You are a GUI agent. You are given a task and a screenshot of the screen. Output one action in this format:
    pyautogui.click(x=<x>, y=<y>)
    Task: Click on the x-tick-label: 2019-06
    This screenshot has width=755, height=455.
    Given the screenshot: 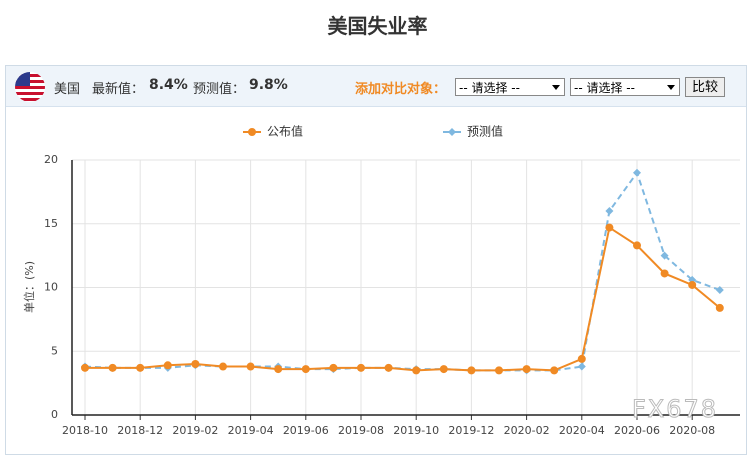 What is the action you would take?
    pyautogui.click(x=306, y=430)
    